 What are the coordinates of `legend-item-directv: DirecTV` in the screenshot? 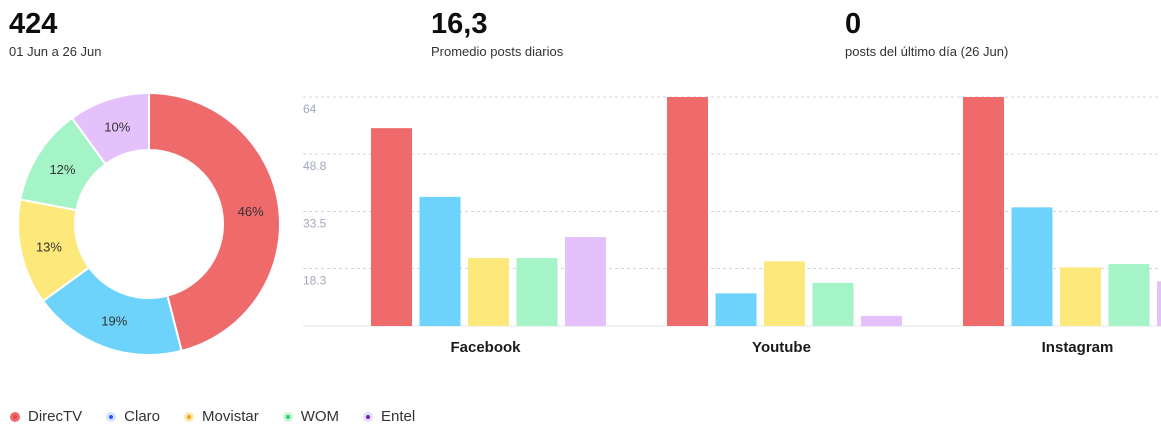 It's located at (46, 416).